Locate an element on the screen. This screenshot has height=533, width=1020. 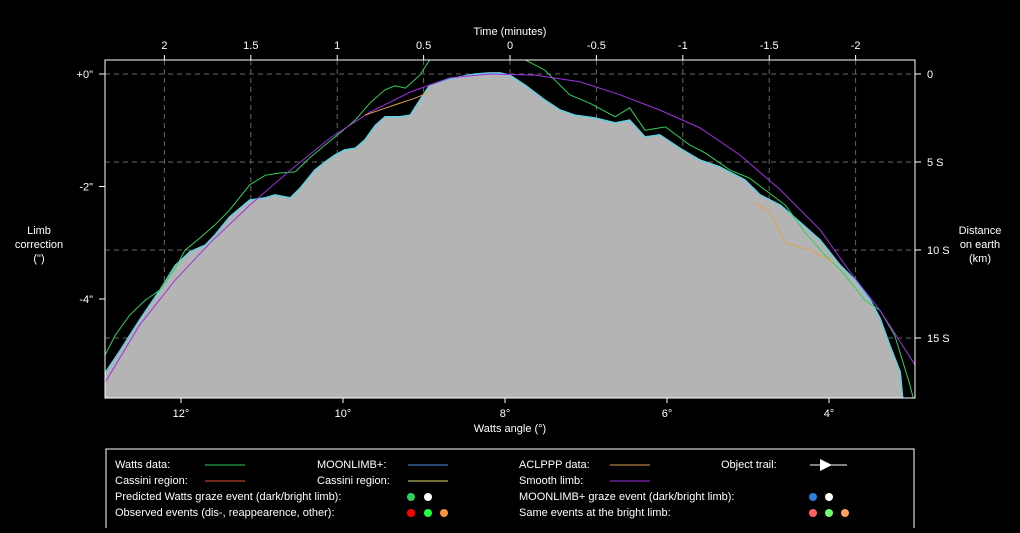
watts-bright-dot-icon is located at coordinates (428, 497).